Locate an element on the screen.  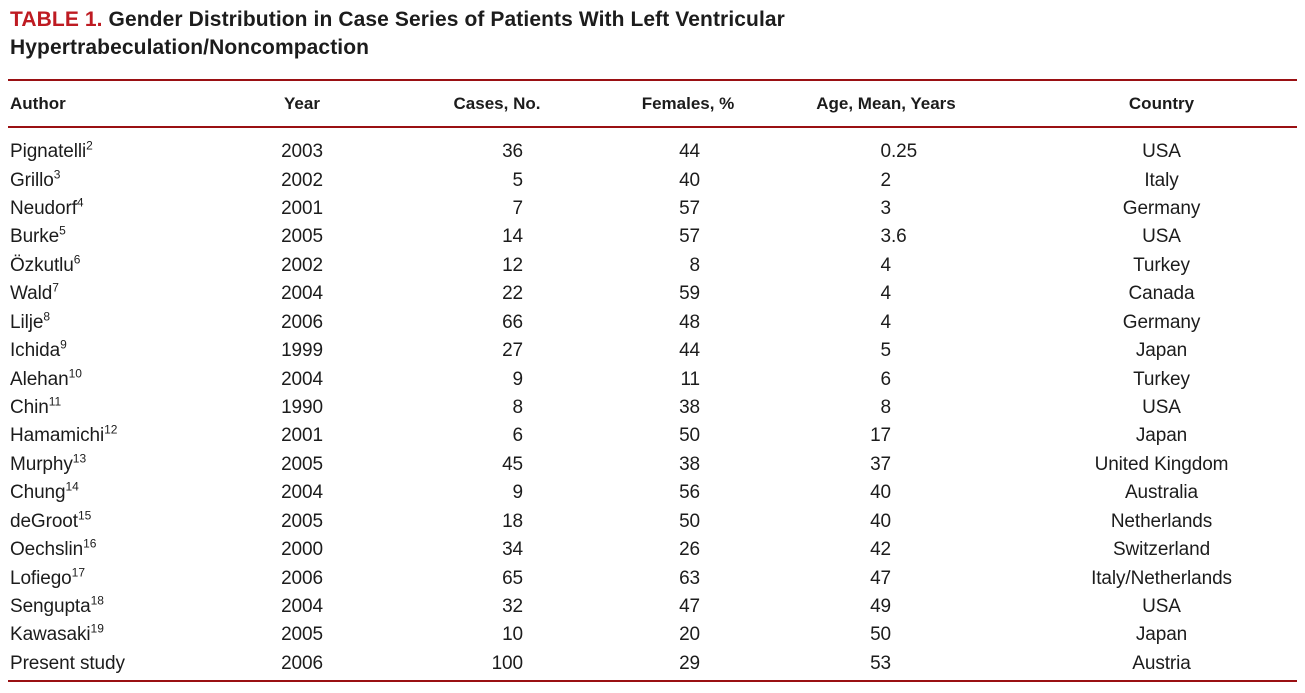
author-cell: Hamamichi12 is located at coordinates (124, 435).